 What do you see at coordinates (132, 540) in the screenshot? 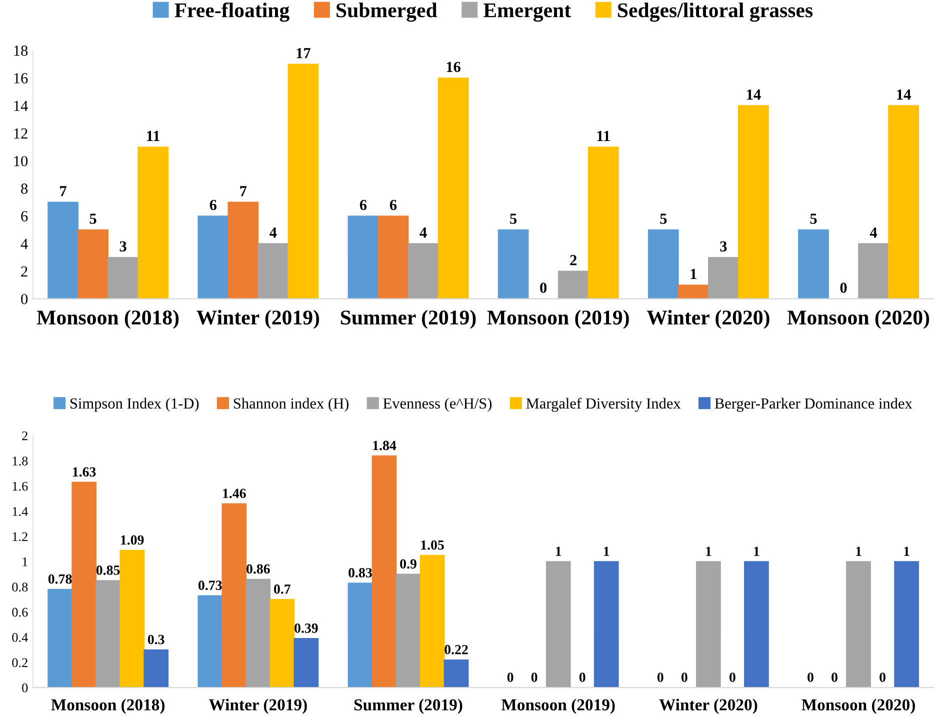
I see `data-label: 1.09` at bounding box center [132, 540].